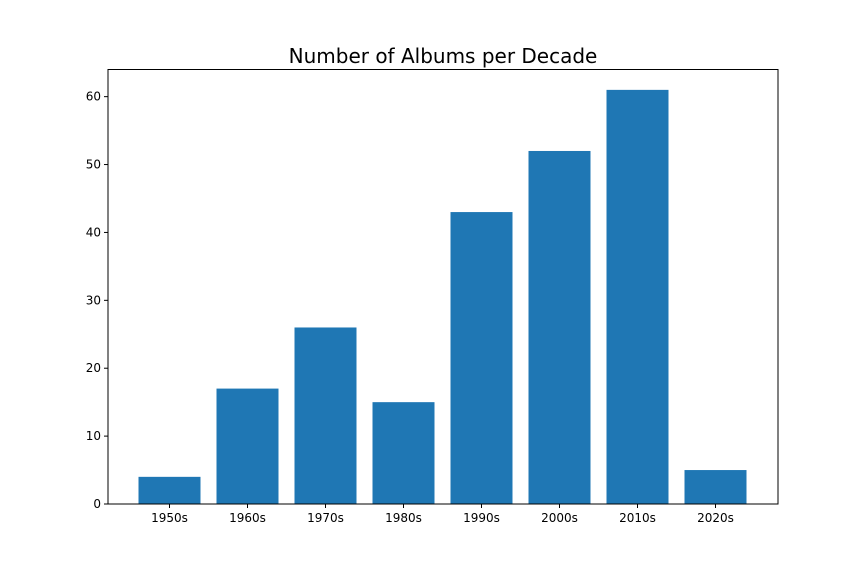 The width and height of the screenshot is (864, 576). What do you see at coordinates (97, 504) in the screenshot?
I see `y-tick-label: 0` at bounding box center [97, 504].